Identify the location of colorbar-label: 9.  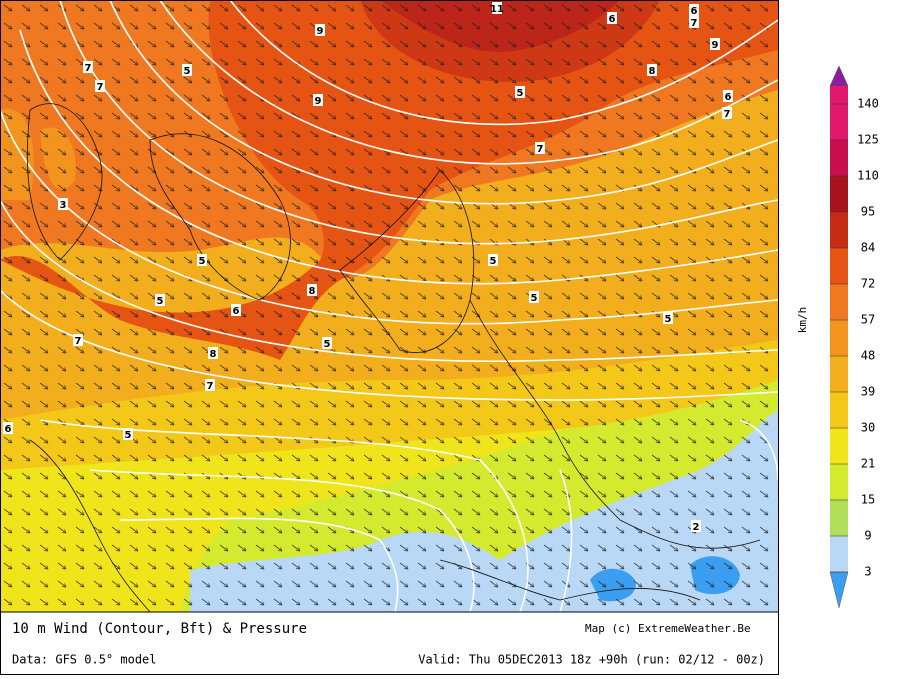
(867, 536).